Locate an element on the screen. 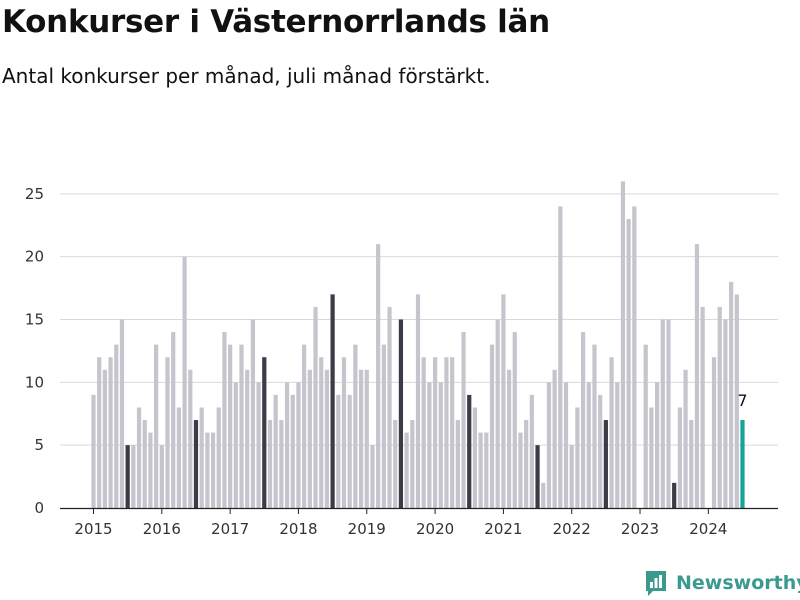 The width and height of the screenshot is (800, 600). x-tick-label: 2015 is located at coordinates (93, 529).